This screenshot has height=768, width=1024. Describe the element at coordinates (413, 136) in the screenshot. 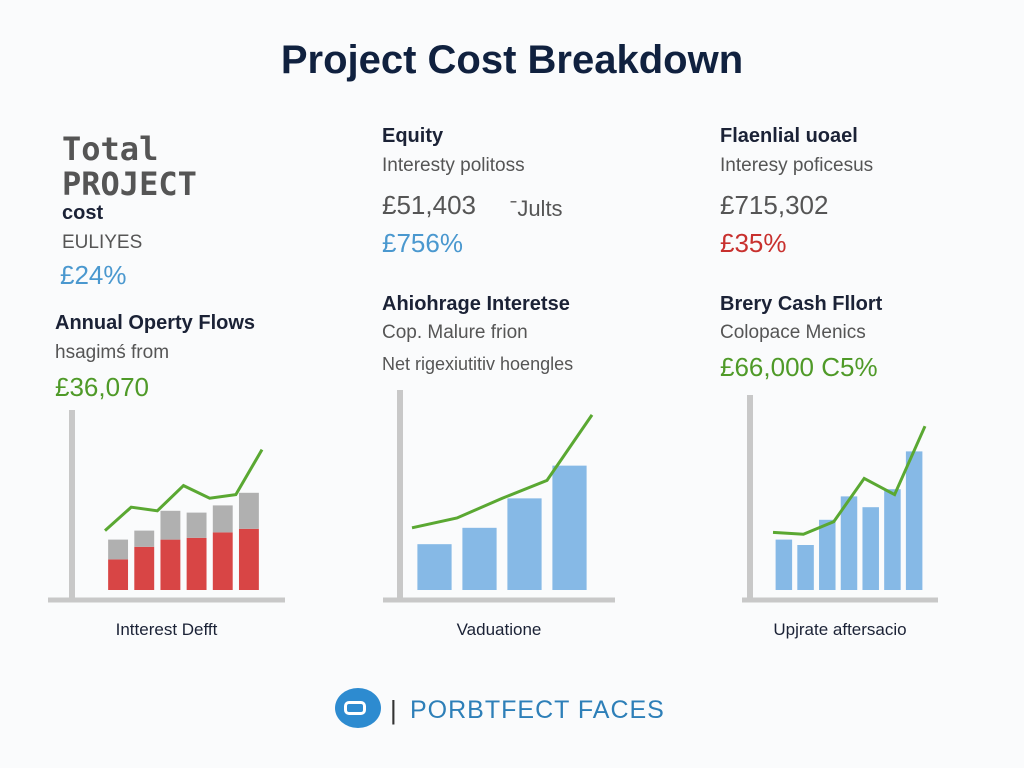

I see `label: Equity` at that location.